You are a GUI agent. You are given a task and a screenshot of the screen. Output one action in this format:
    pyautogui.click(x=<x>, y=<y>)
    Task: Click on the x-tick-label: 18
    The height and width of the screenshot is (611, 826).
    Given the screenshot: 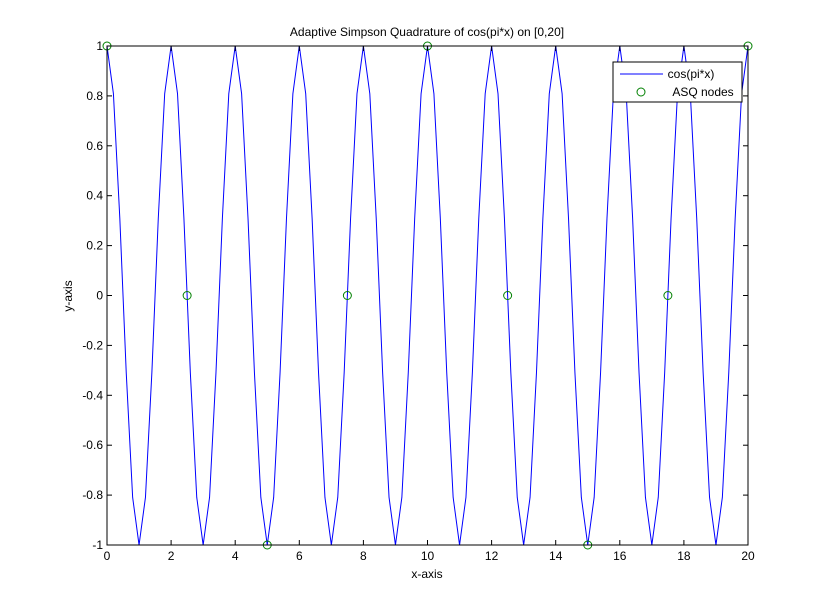 What is the action you would take?
    pyautogui.click(x=684, y=556)
    